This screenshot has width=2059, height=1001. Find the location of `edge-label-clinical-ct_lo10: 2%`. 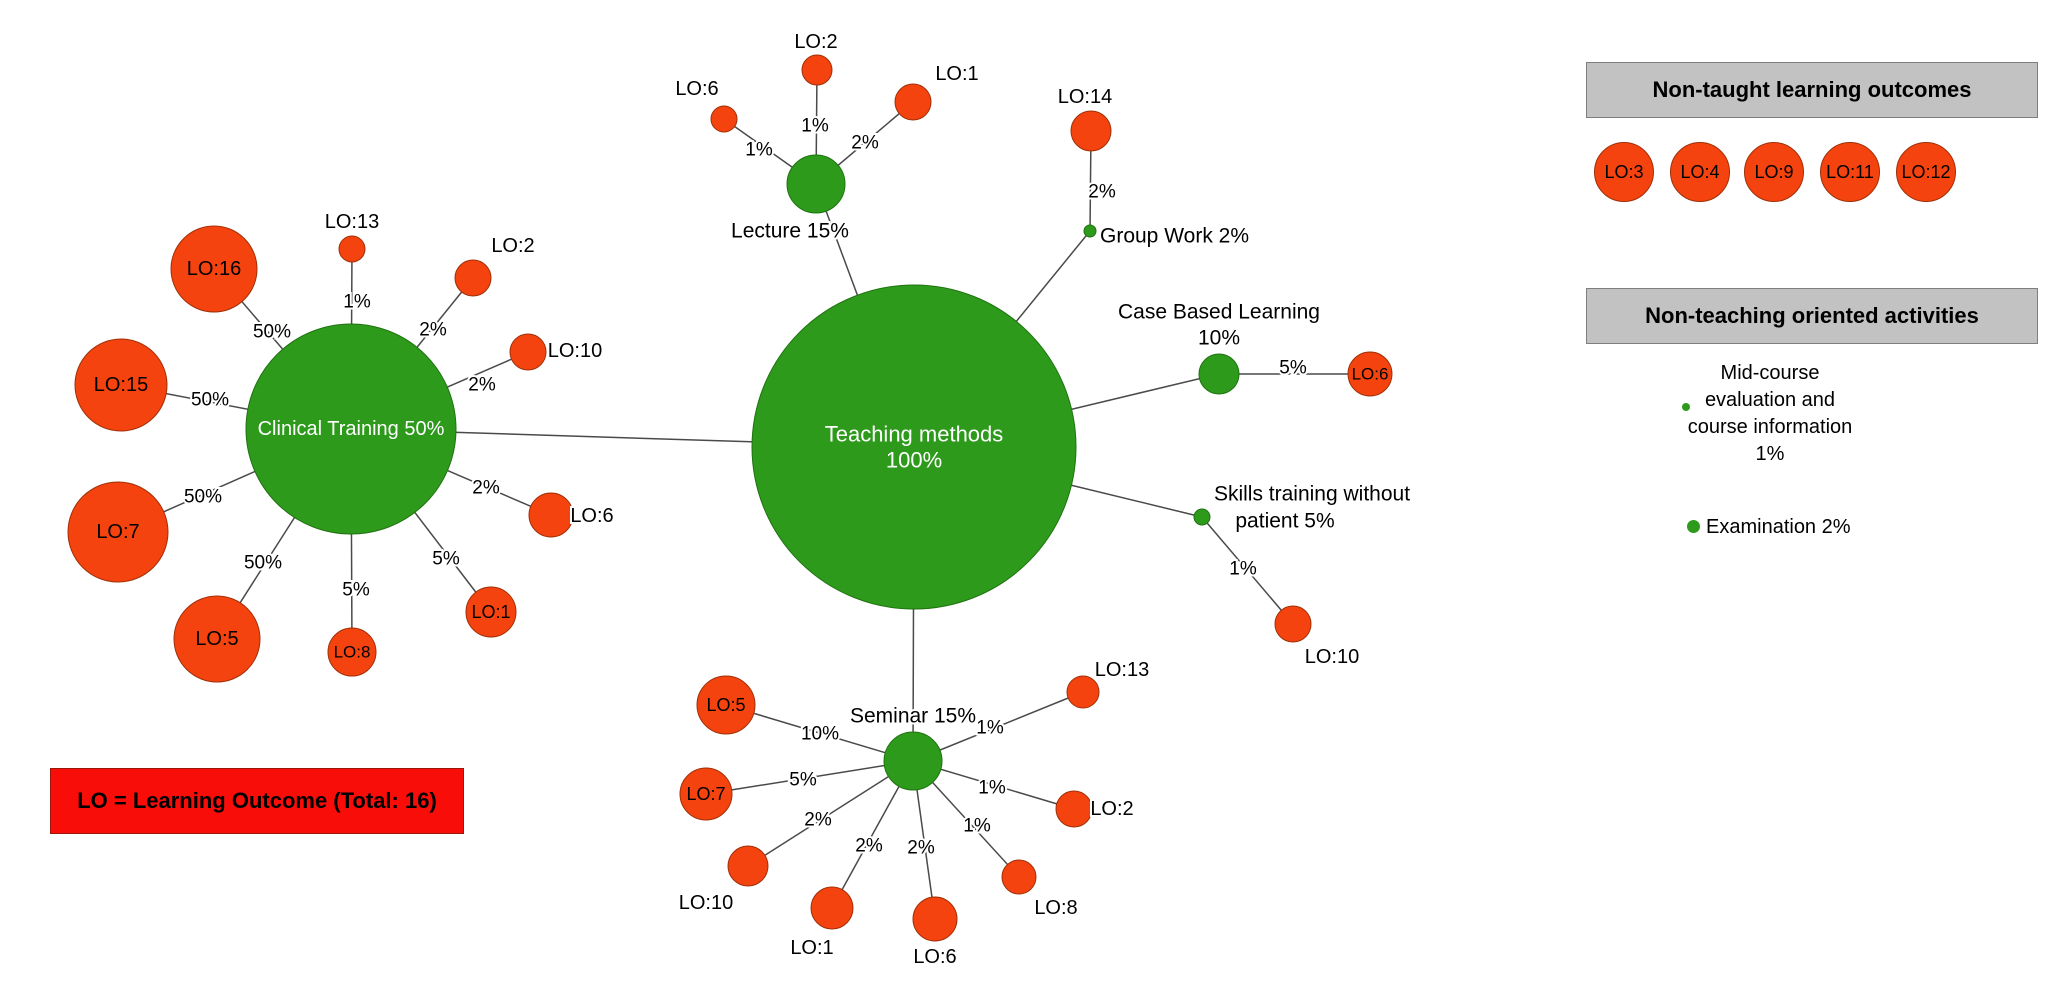

edge-label-clinical-ct_lo10: 2% is located at coordinates (482, 385).